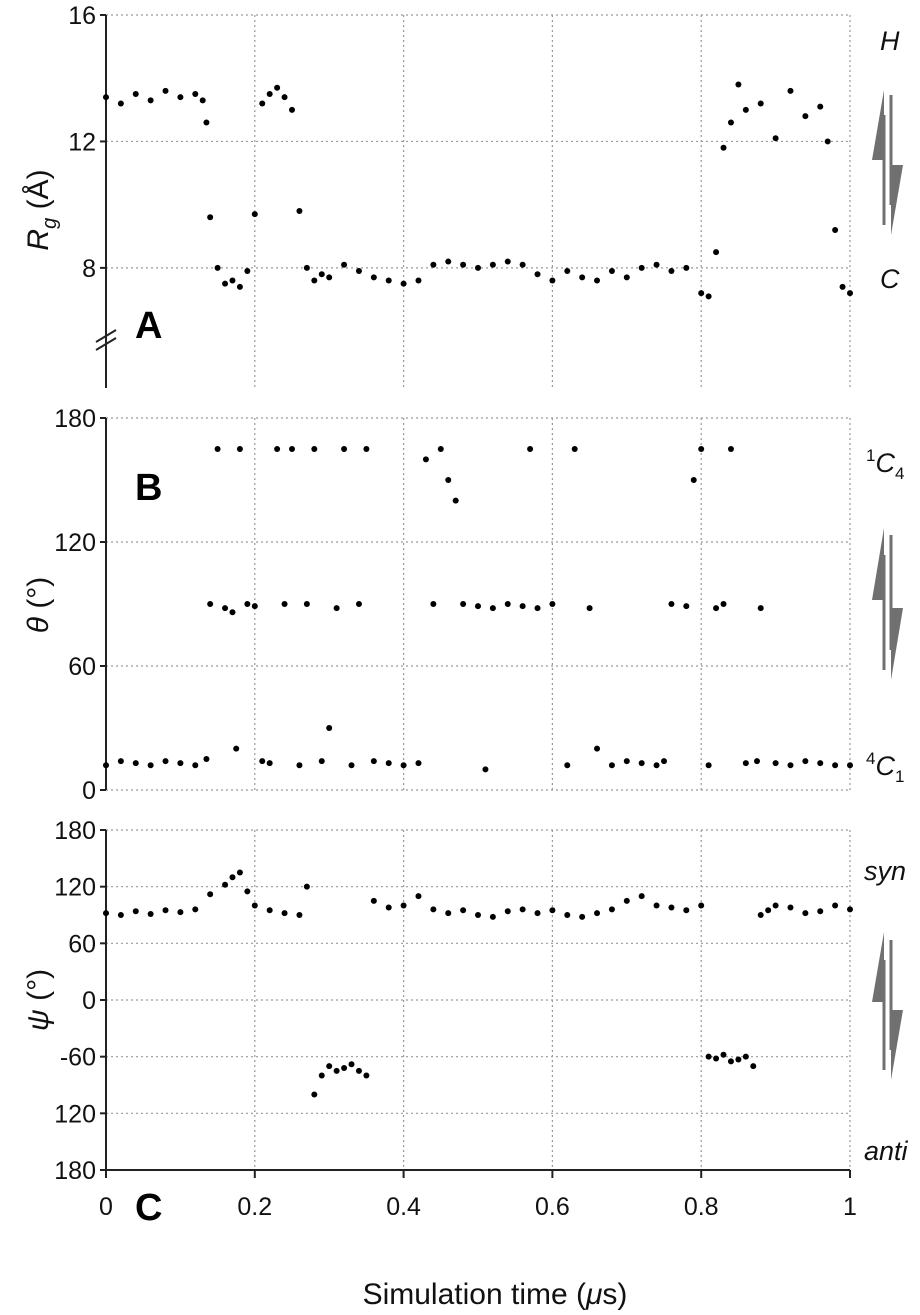 Image resolution: width=920 pixels, height=1315 pixels. I want to click on panel-letter-c: C, so click(148, 1208).